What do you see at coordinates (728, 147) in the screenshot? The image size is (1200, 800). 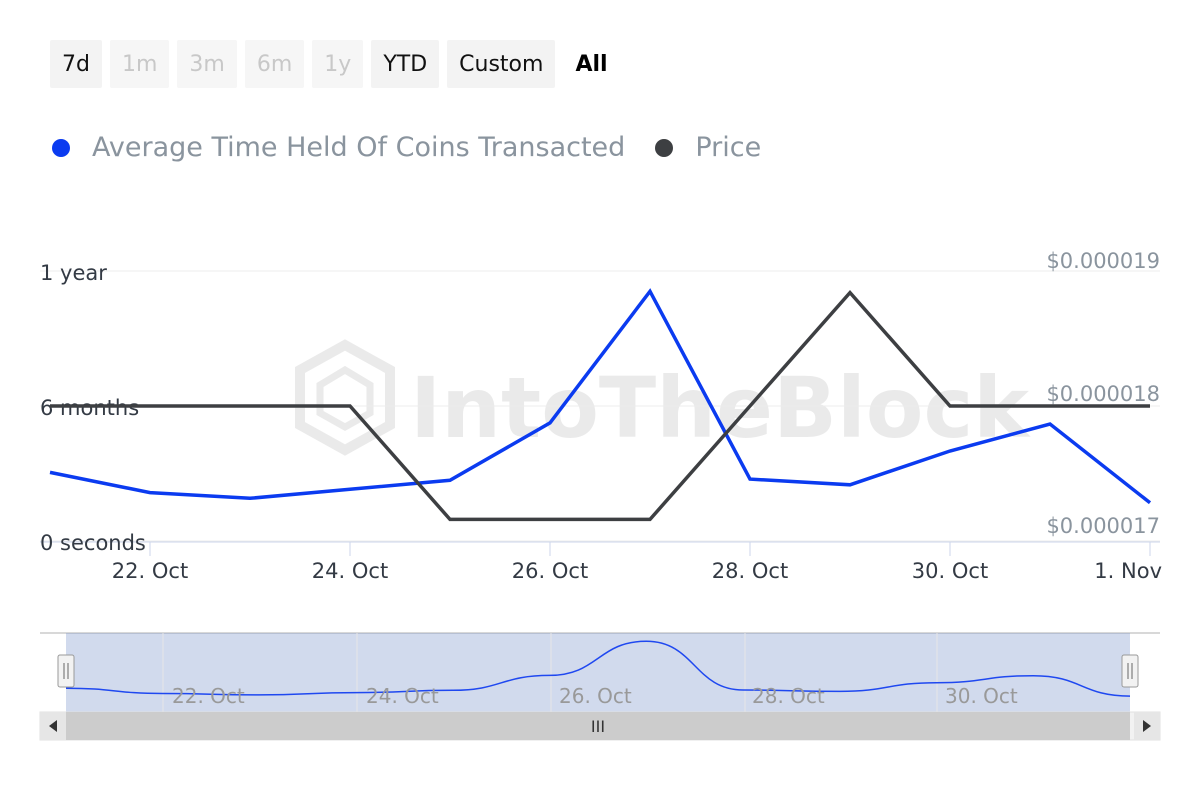 I see `legend-label-price: Price` at bounding box center [728, 147].